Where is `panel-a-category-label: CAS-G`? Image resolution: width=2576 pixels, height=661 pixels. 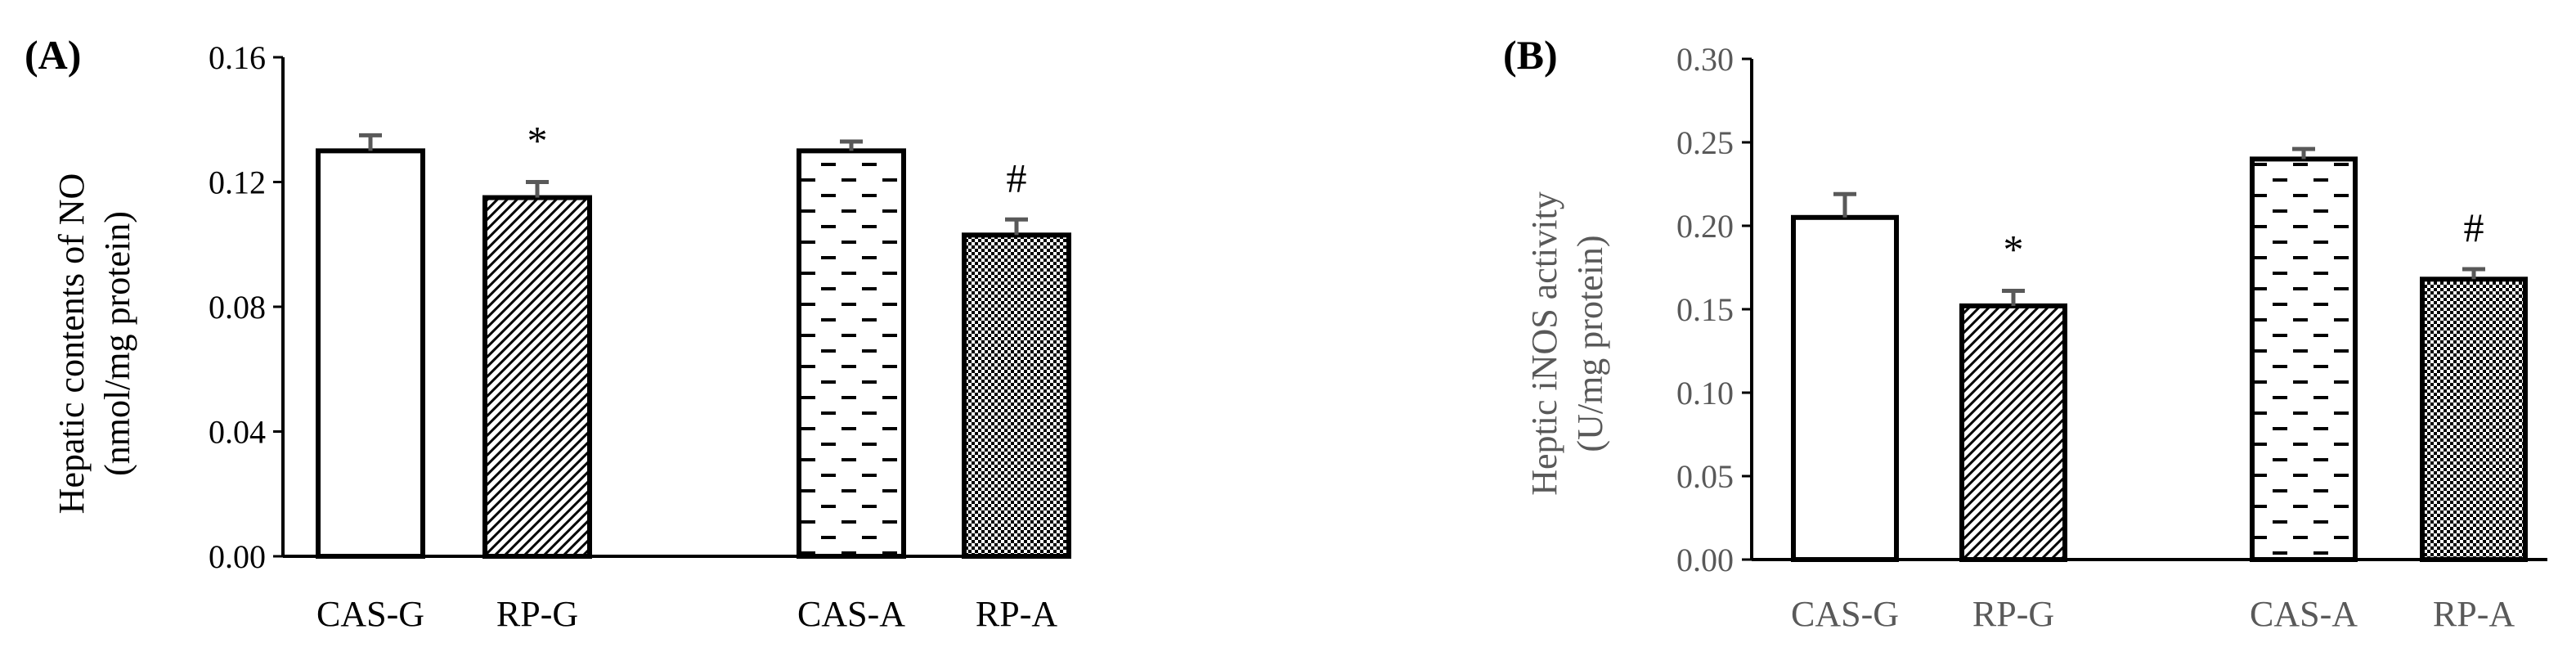
panel-a-category-label: CAS-G is located at coordinates (370, 614).